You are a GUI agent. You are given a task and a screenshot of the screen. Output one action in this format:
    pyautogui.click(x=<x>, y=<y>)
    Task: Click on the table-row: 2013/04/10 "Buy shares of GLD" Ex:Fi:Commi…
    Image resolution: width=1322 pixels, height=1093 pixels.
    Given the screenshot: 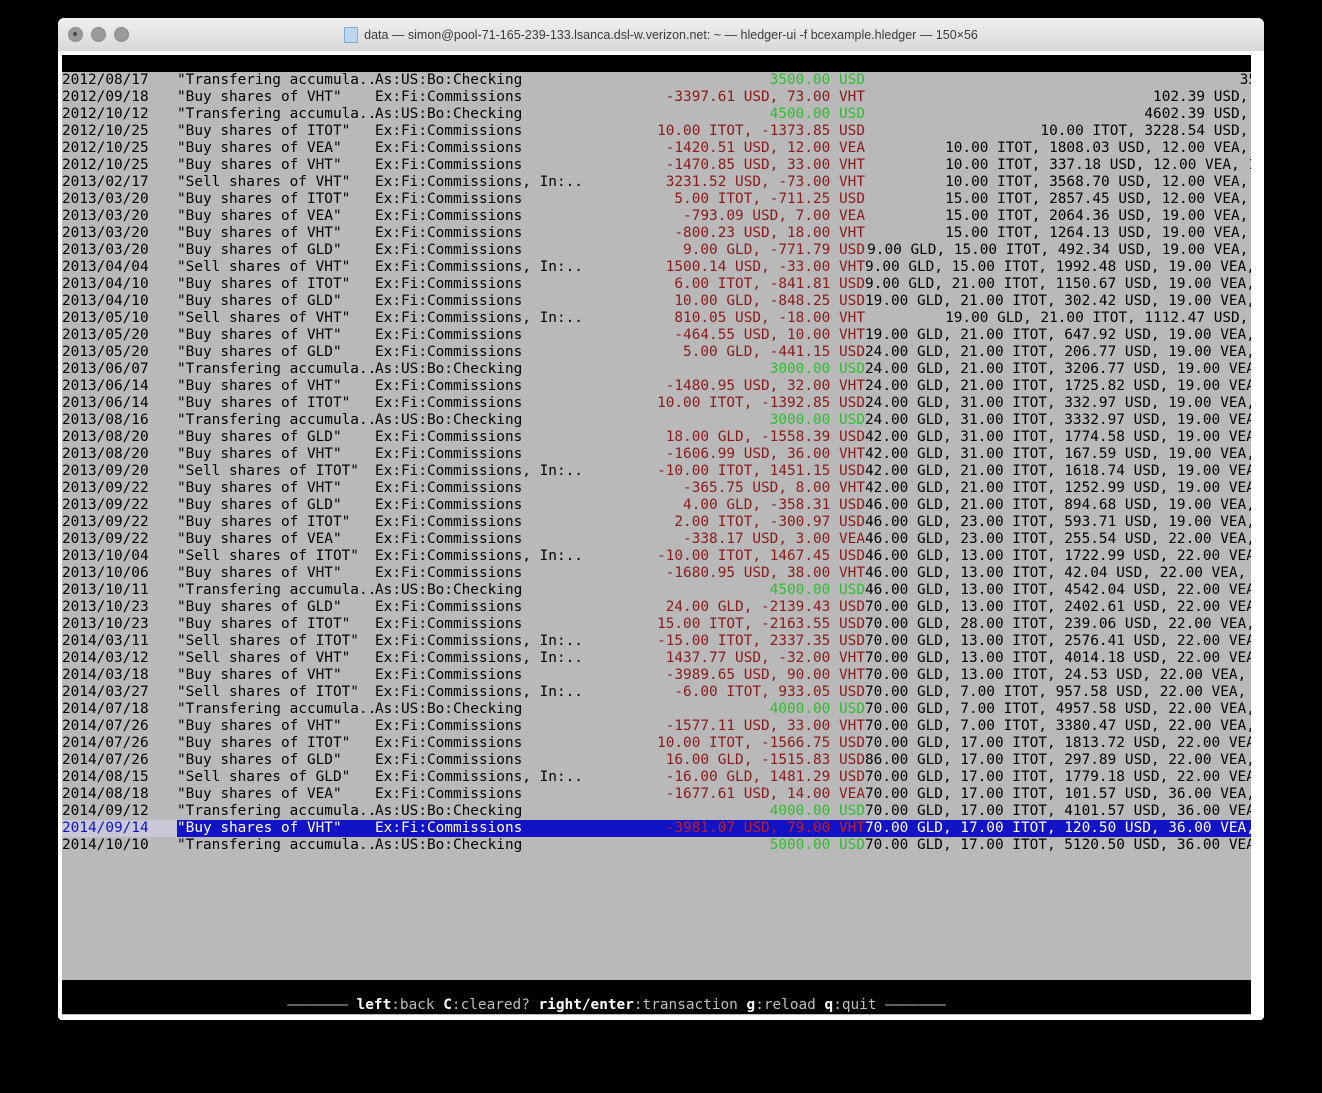 What is the action you would take?
    pyautogui.click(x=663, y=301)
    